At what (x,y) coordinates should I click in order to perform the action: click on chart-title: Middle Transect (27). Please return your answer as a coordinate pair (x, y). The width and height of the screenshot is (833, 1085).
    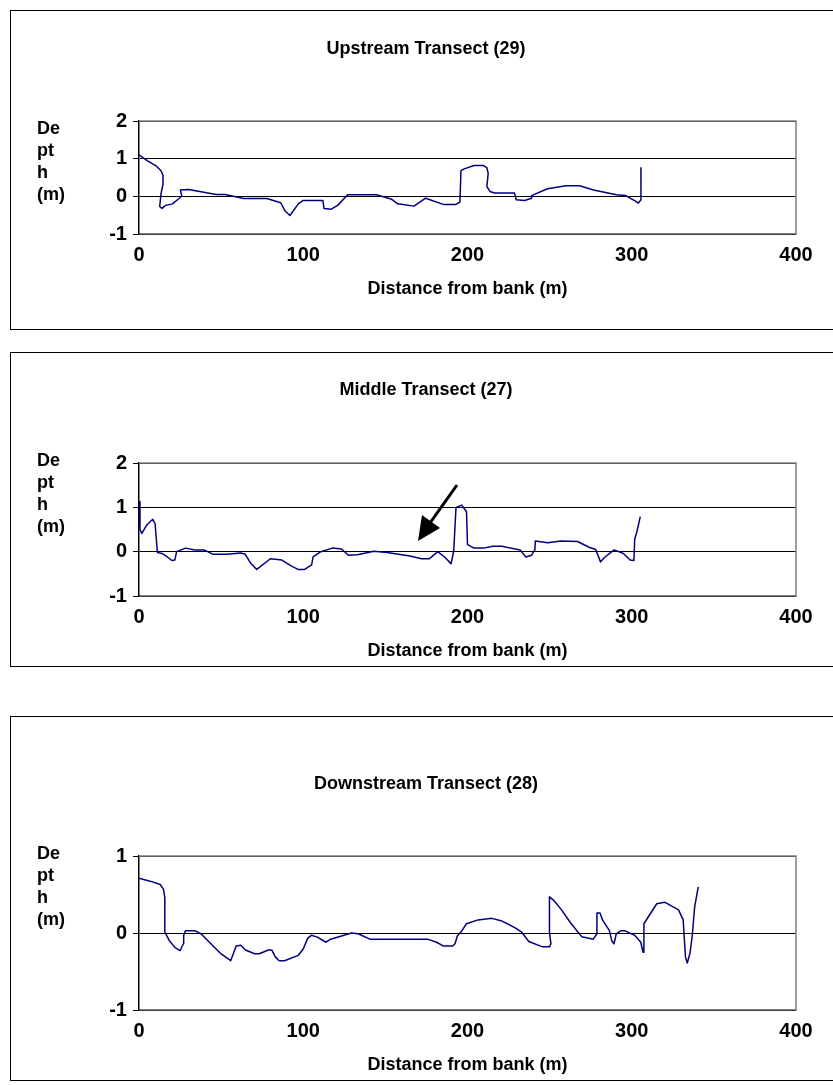
    Looking at the image, I should click on (426, 389).